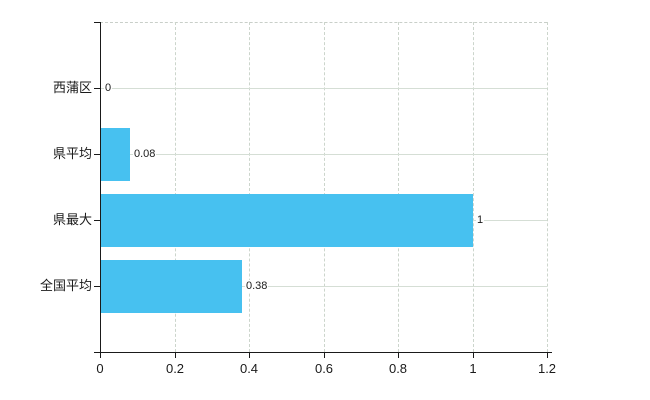 Image resolution: width=650 pixels, height=400 pixels. I want to click on x-tick-label: 0, so click(100, 368).